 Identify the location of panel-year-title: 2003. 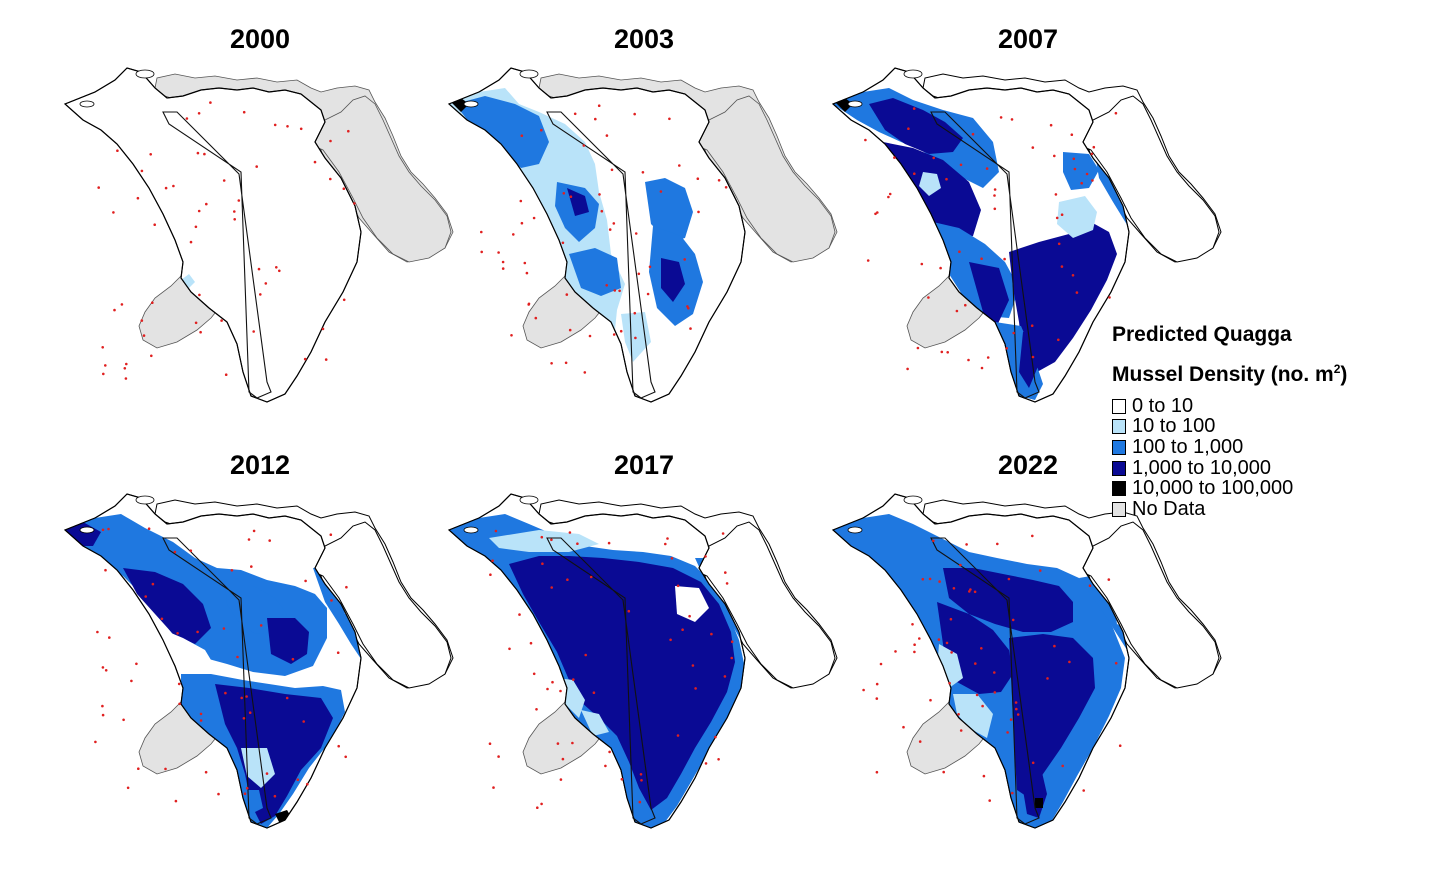
(644, 39).